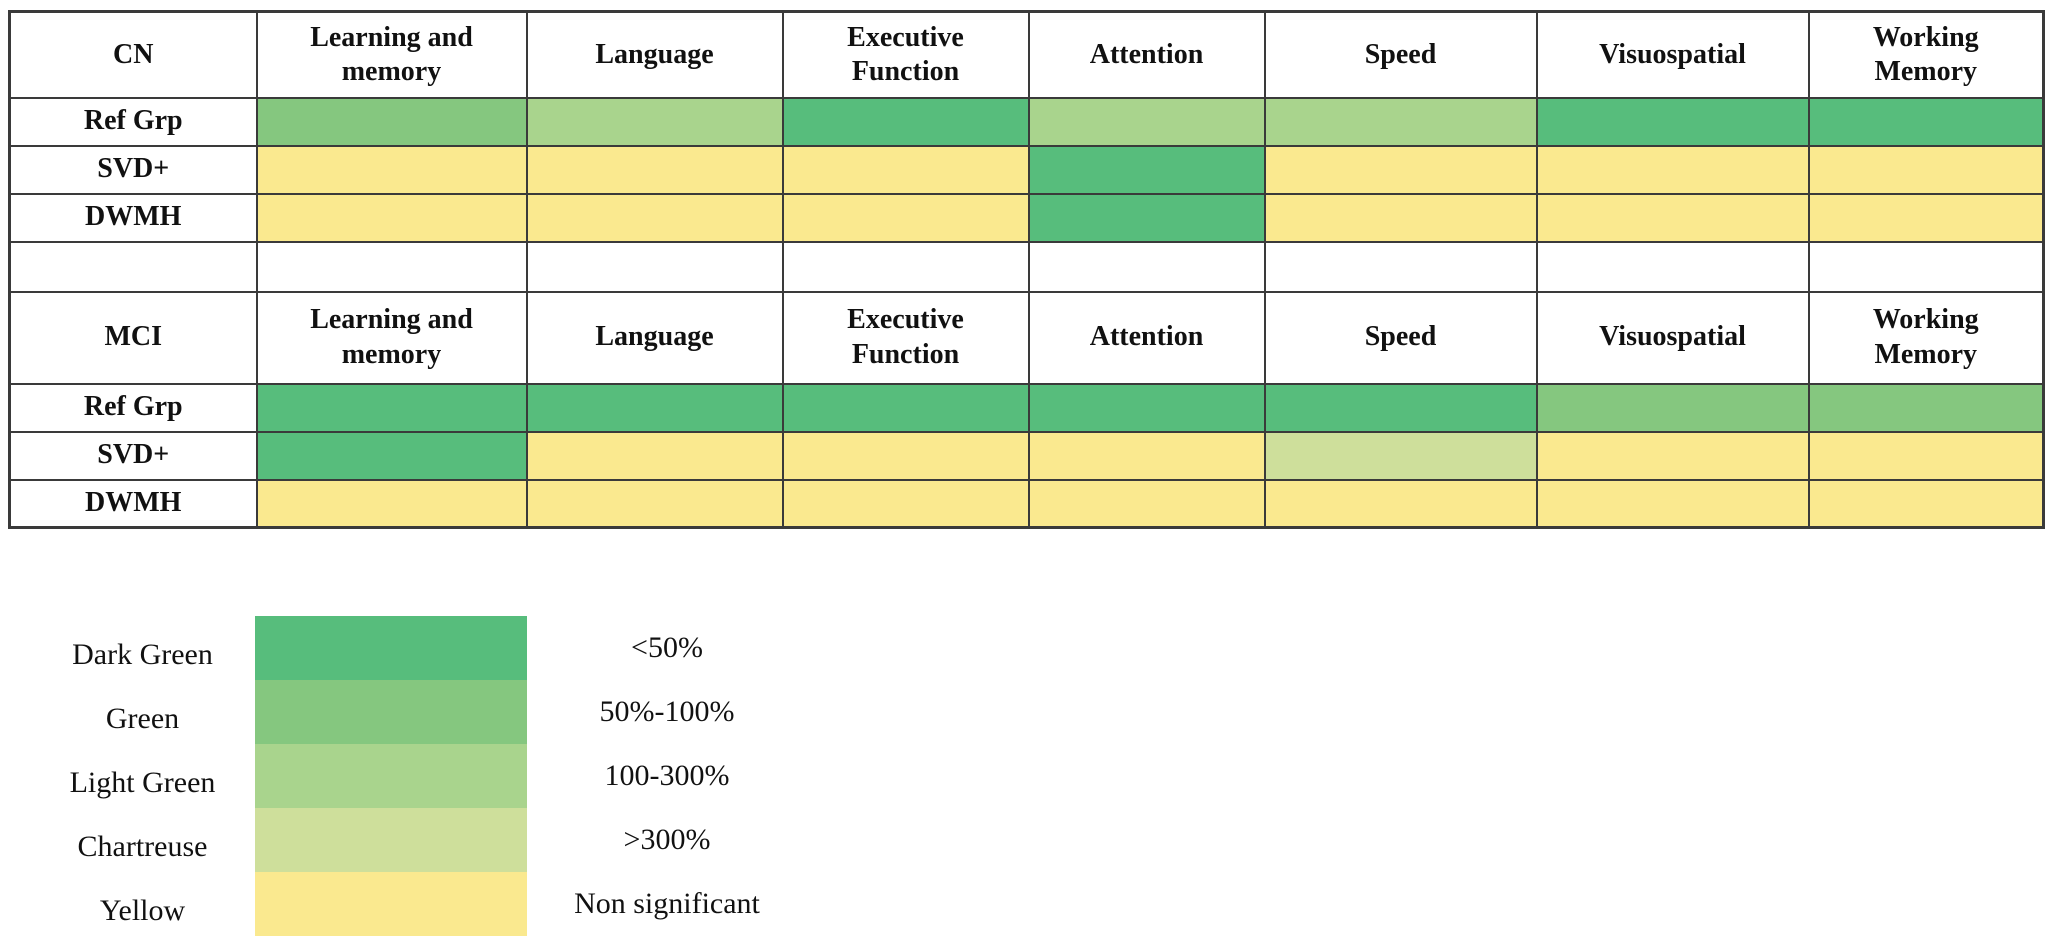 The height and width of the screenshot is (946, 2050). Describe the element at coordinates (142, 782) in the screenshot. I see `legend-color-name: Light Green` at that location.